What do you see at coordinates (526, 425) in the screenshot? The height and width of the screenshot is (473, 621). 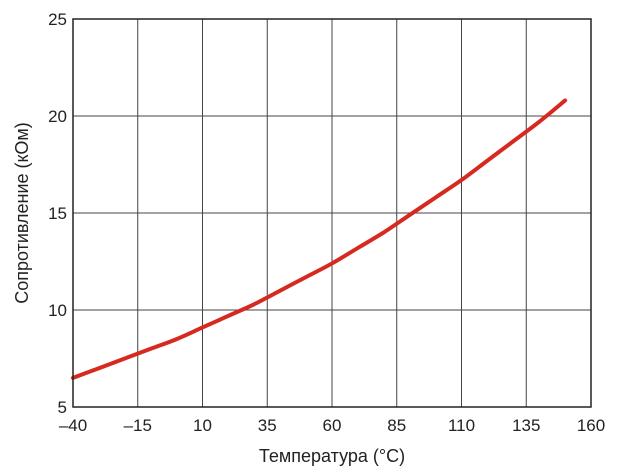 I see `x-tick-label: 135` at bounding box center [526, 425].